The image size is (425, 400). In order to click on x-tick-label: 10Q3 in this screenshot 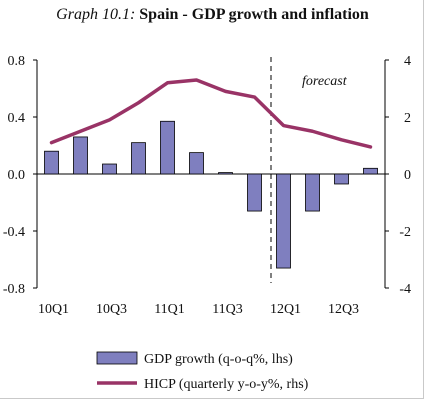, I will do `click(111, 309)`.